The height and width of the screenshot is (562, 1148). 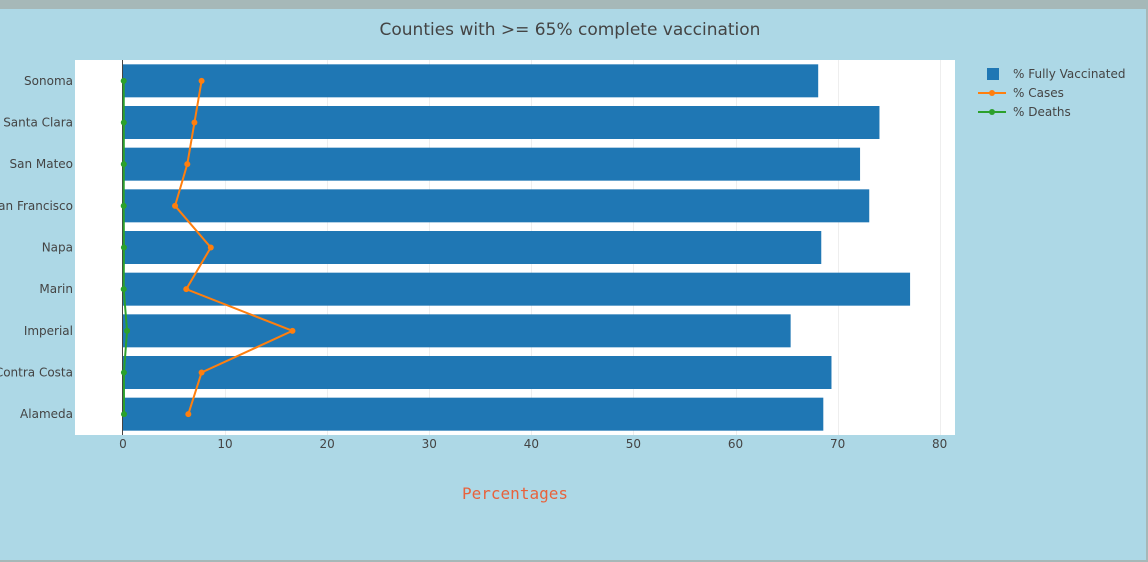 I want to click on x-tick-label: 40, so click(x=531, y=444).